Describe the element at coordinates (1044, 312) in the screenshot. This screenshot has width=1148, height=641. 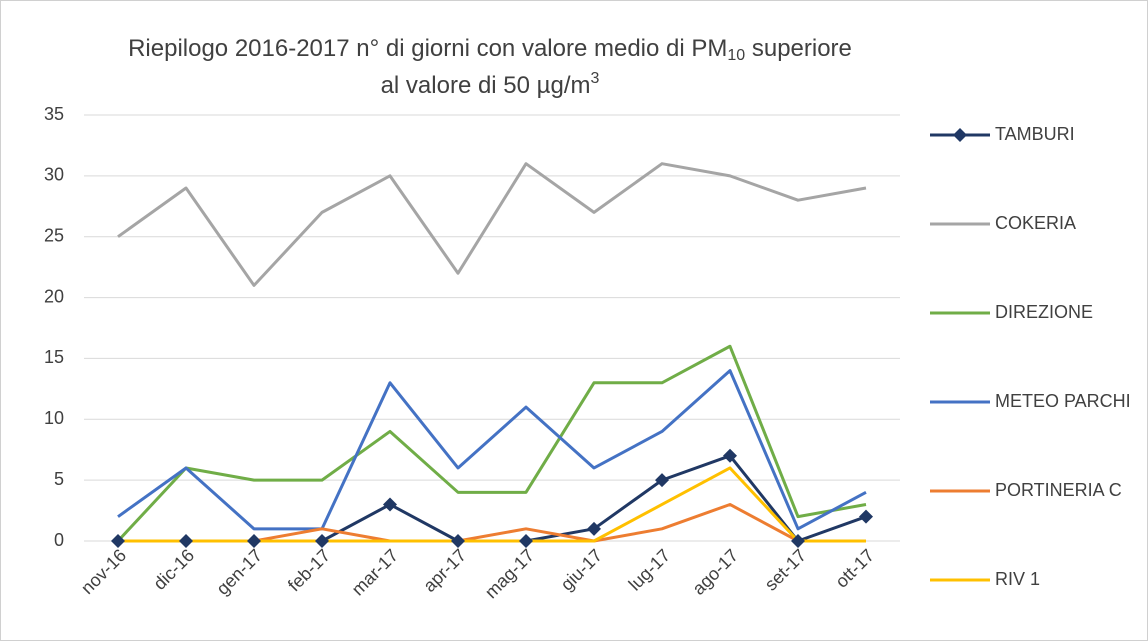
I see `legend-label: DIREZIONE` at that location.